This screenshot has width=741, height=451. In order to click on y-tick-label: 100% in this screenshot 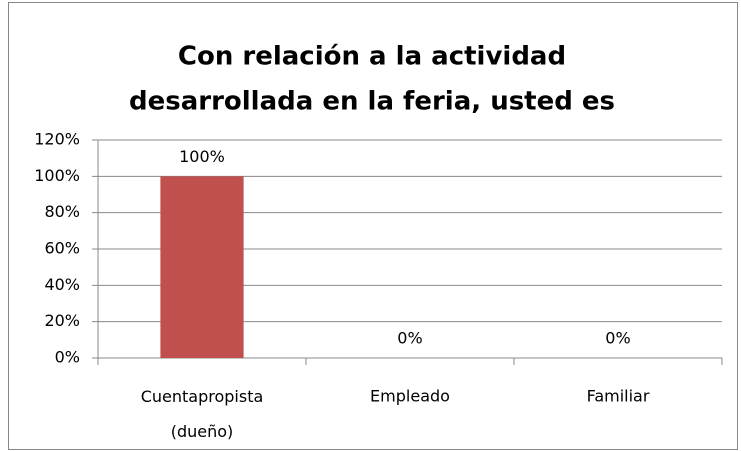, I will do `click(57, 175)`.